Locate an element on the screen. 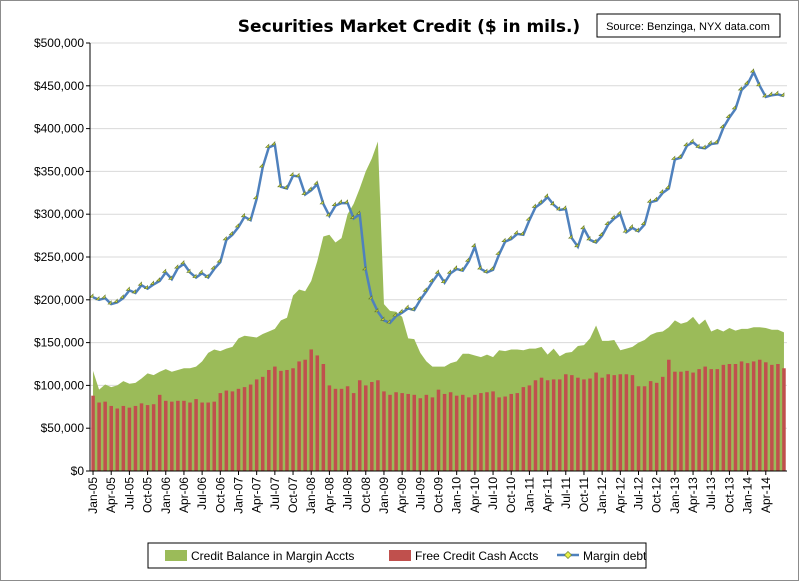 The image size is (799, 581). x-tick-label: Apr-14 is located at coordinates (766, 495).